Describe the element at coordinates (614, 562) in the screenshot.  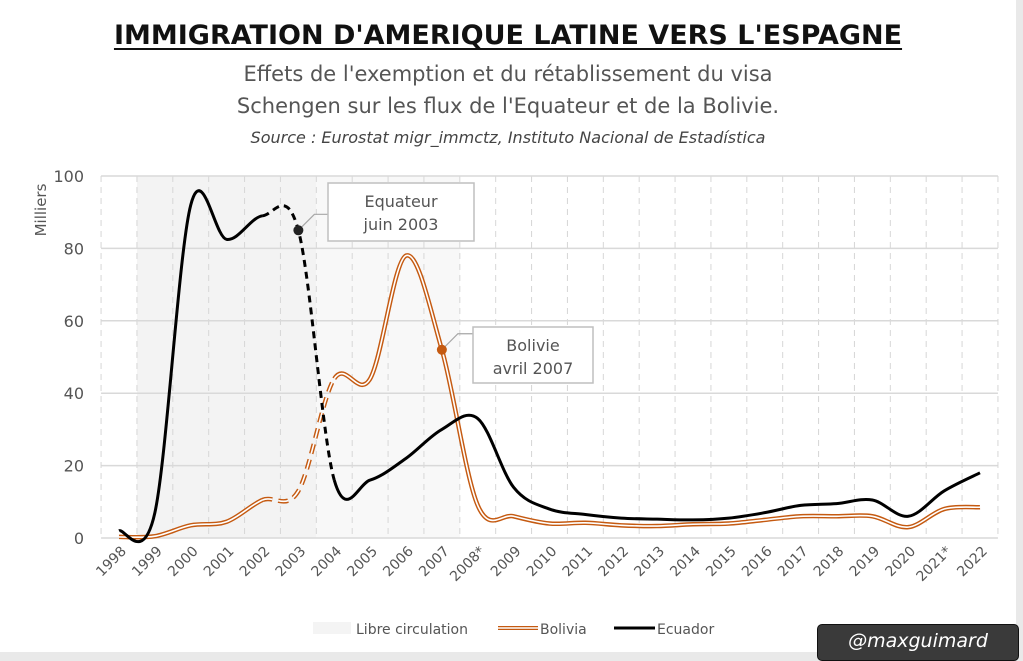
I see `x-tick-label: 2012` at that location.